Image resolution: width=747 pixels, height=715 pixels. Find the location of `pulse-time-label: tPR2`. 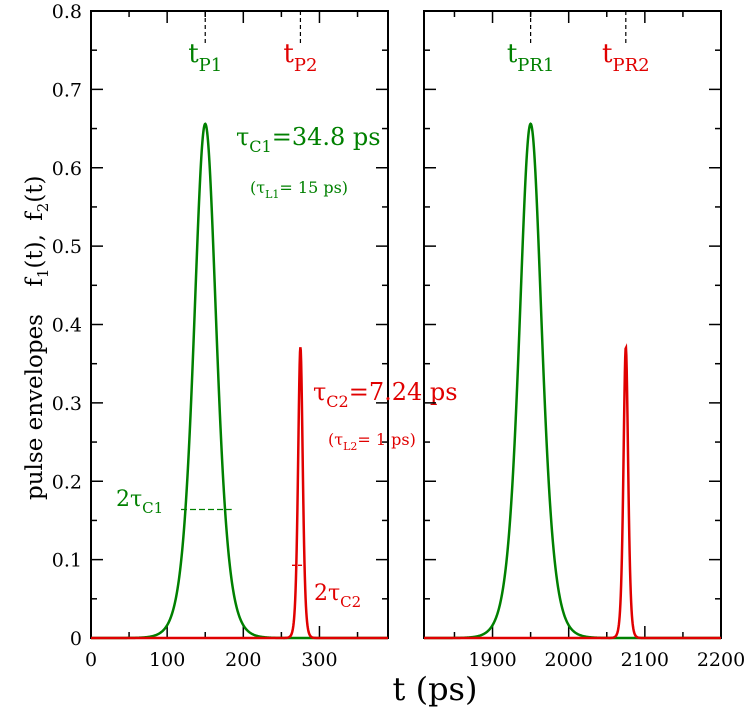

pulse-time-label: tPR2 is located at coordinates (626, 57).